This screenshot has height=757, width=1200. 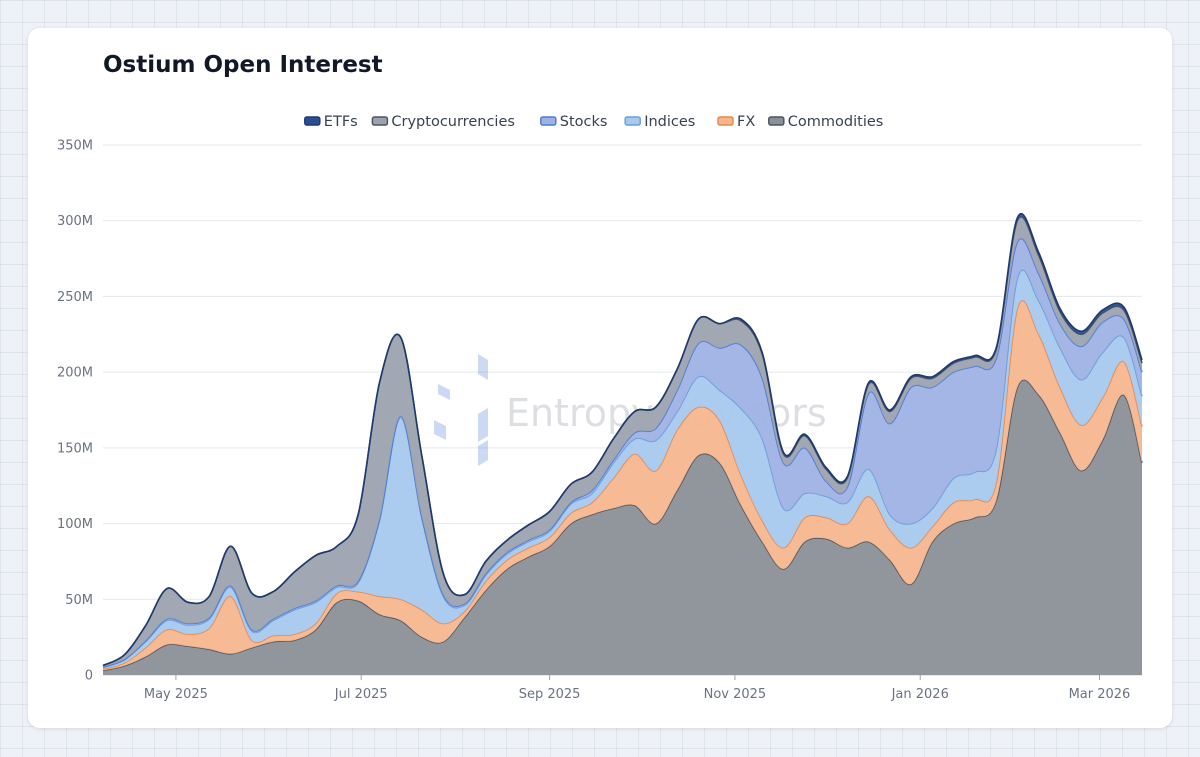 I want to click on legend-item-indices: Indices, so click(x=659, y=122).